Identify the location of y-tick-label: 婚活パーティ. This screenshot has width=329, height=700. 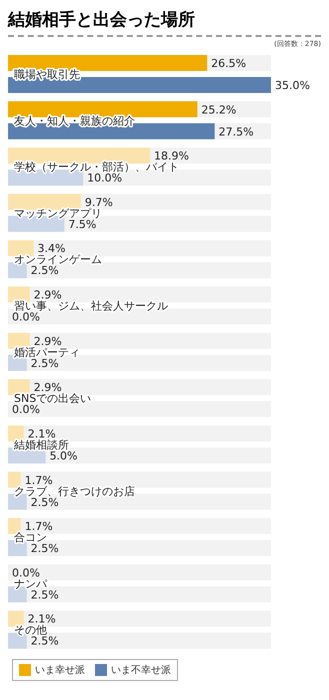
(47, 352).